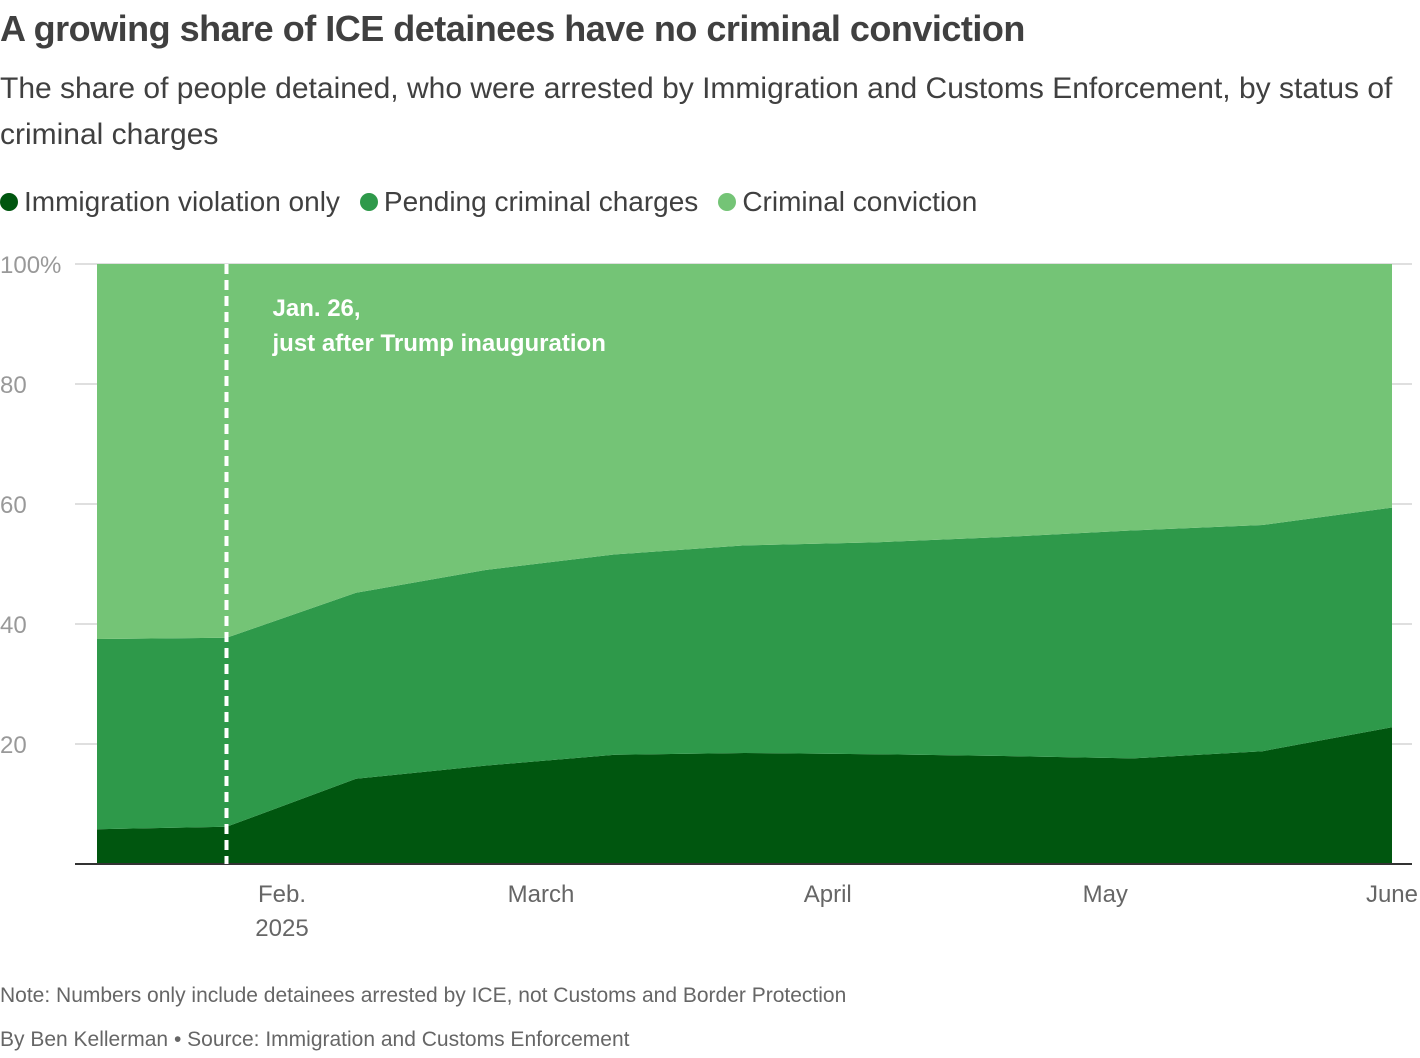 The height and width of the screenshot is (1058, 1420). Describe the element at coordinates (746, 902) in the screenshot. I see `x-axis: Feb. 2025 March April May June` at that location.